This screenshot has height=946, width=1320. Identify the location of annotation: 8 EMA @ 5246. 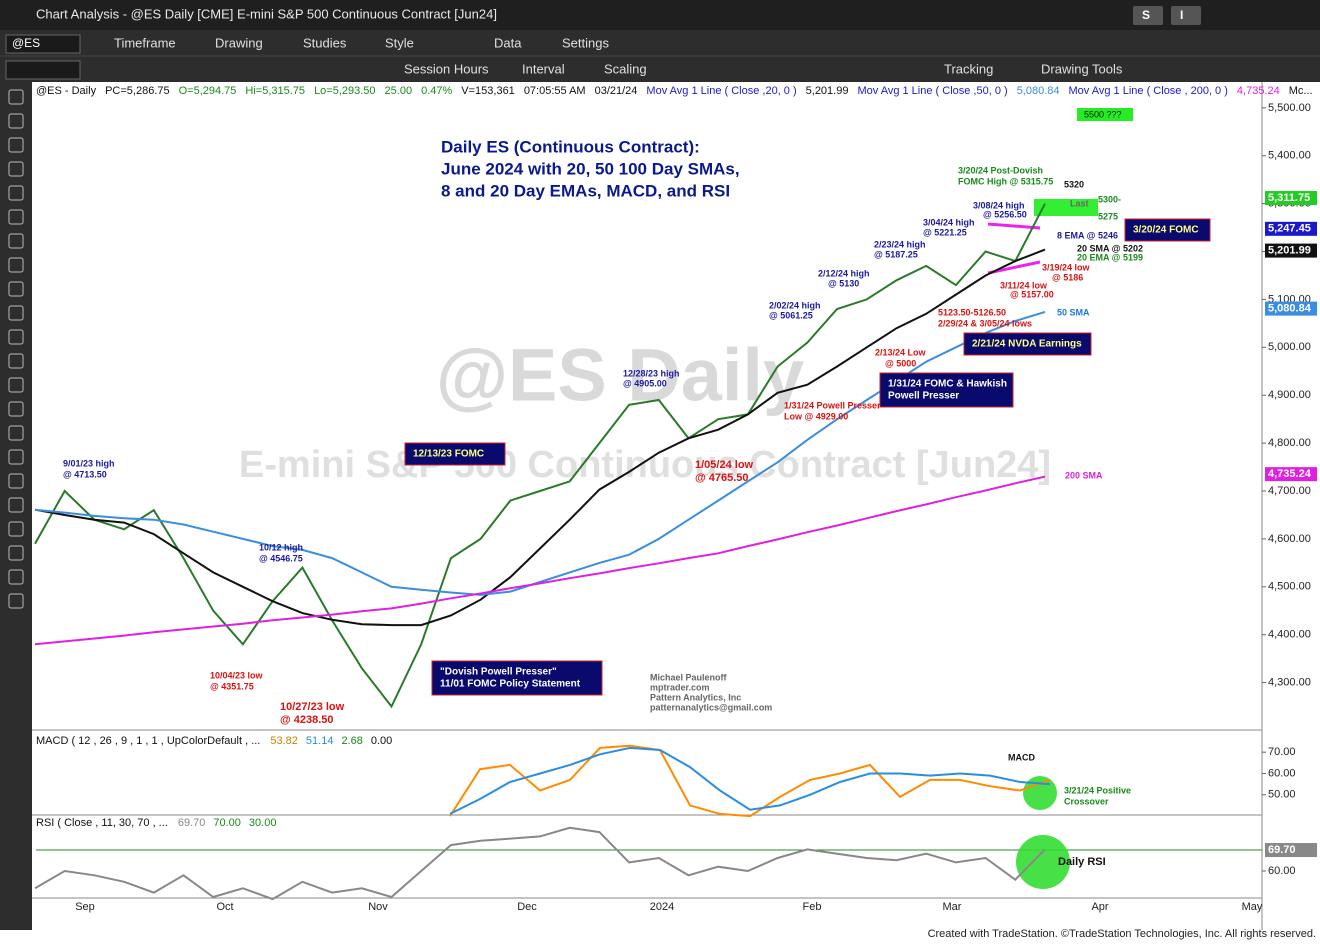
(1087, 235).